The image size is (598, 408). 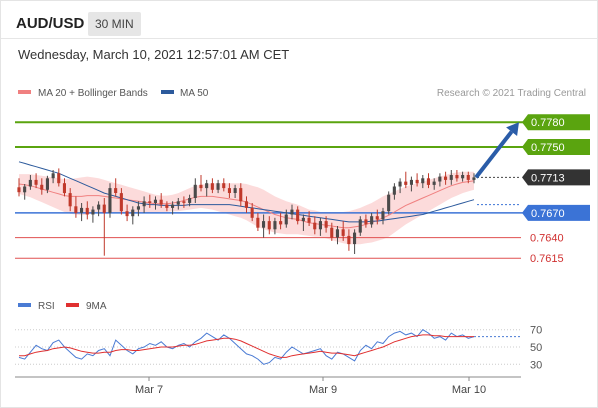 What do you see at coordinates (536, 331) in the screenshot?
I see `rsi-tick-70: 70` at bounding box center [536, 331].